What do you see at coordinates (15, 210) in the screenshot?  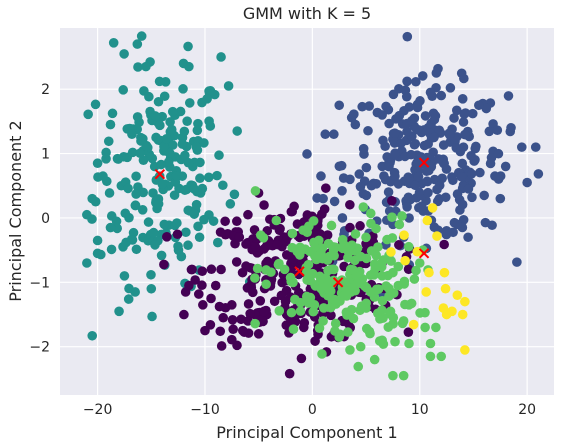 I see `y-axis-label: Principal Component 2` at bounding box center [15, 210].